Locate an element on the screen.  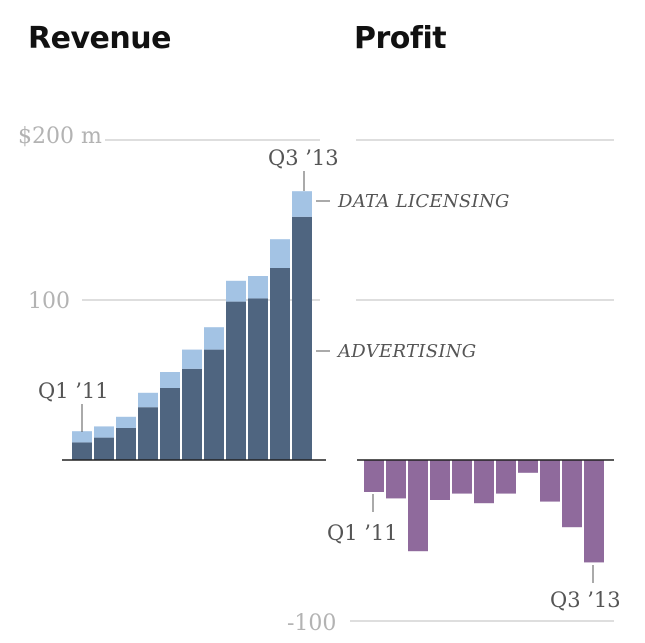
profit-title: Profit is located at coordinates (400, 38).